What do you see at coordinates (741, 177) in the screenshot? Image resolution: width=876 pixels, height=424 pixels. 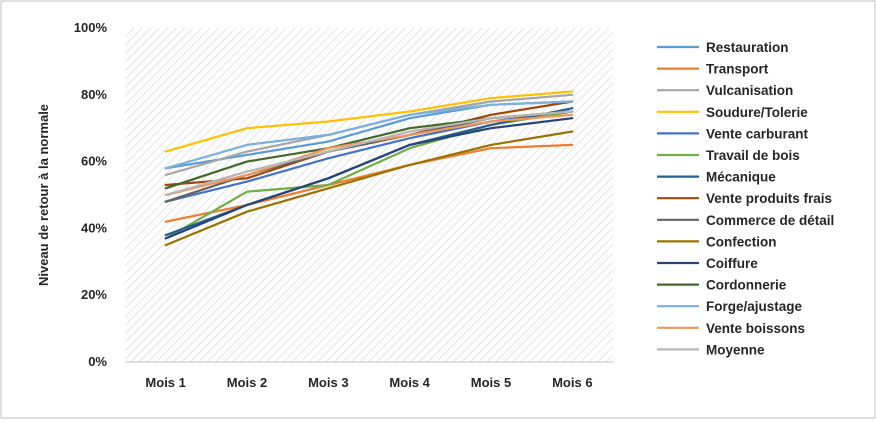 I see `legend-label: Mécanique` at bounding box center [741, 177].